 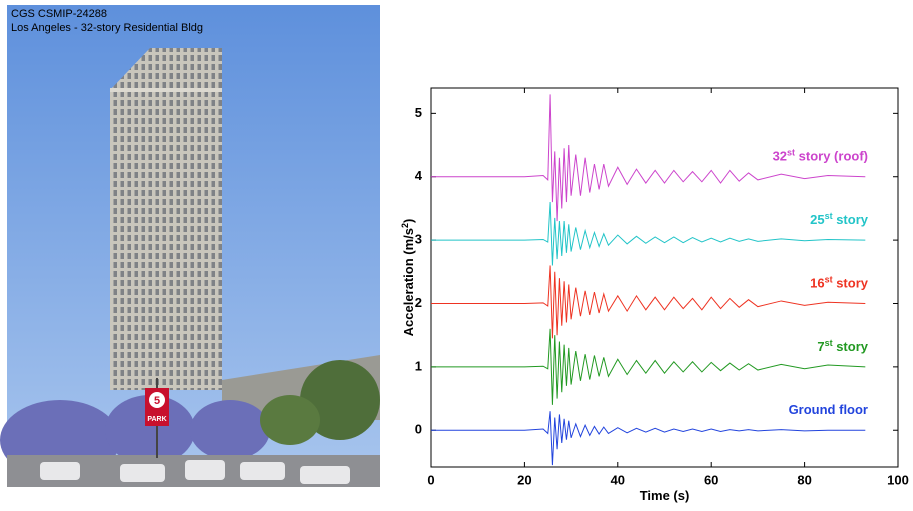 What do you see at coordinates (418, 302) in the screenshot?
I see `y-tick-label: 2` at bounding box center [418, 302].